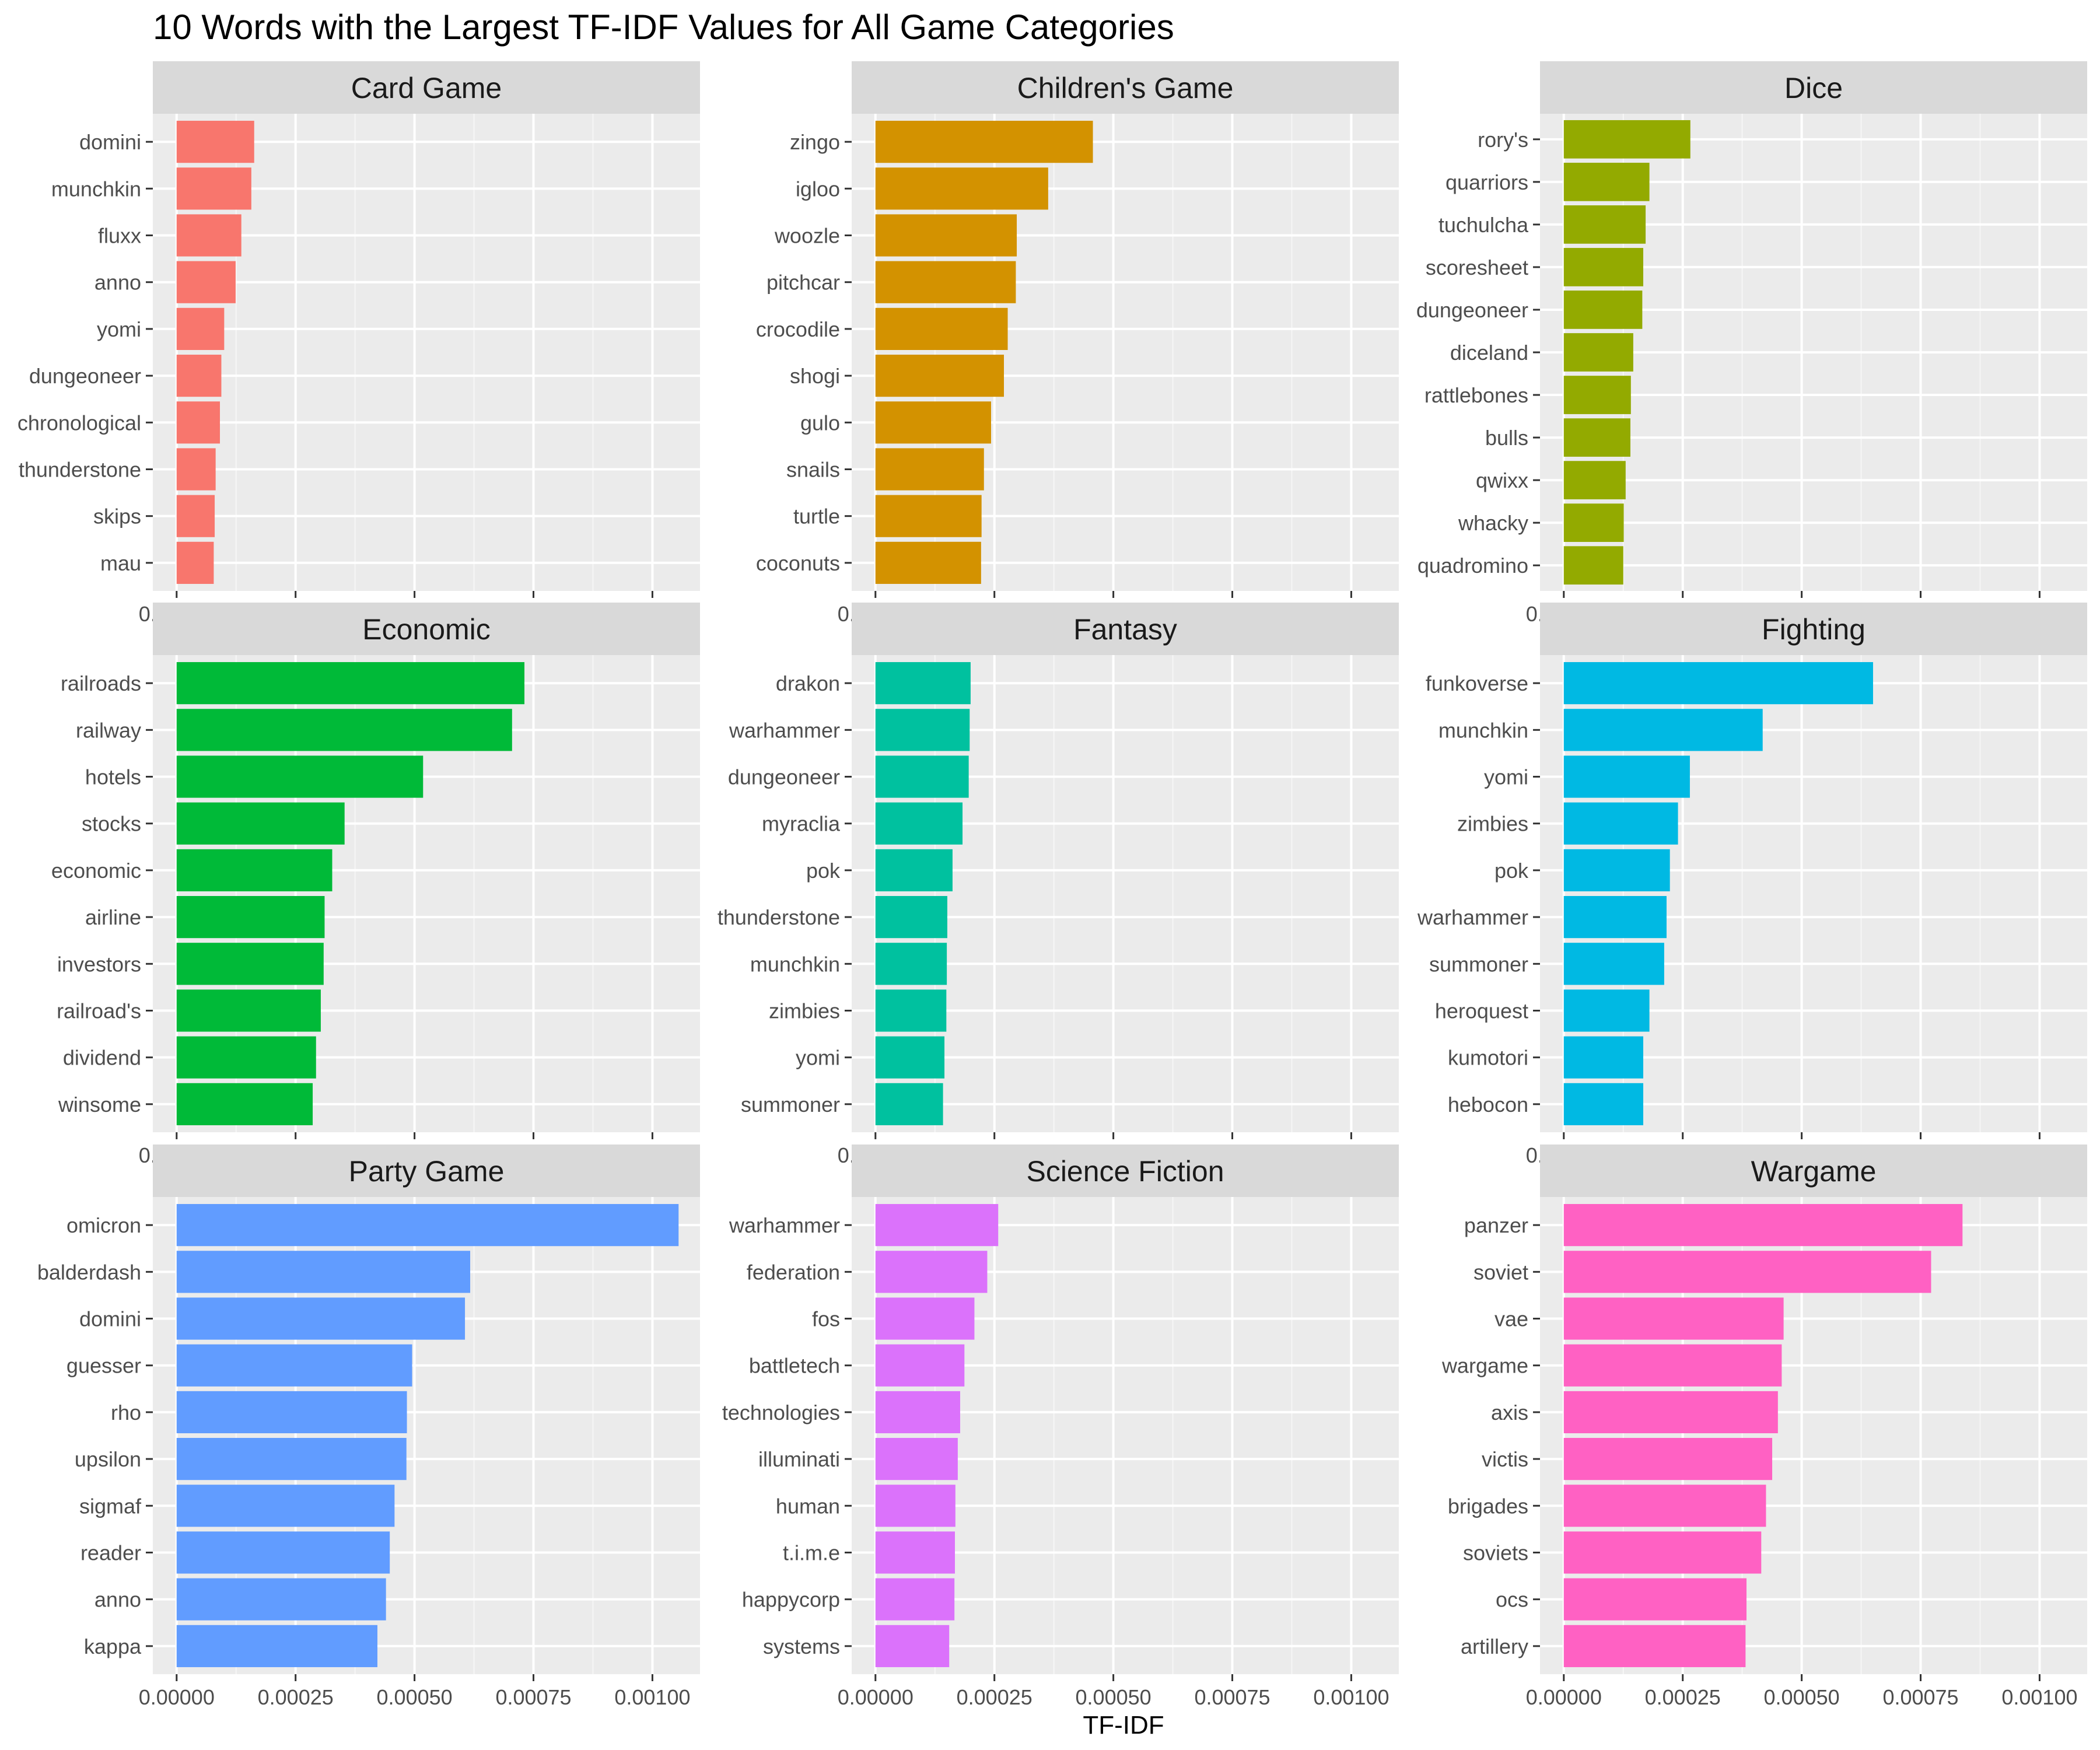 This screenshot has height=1750, width=2100. I want to click on bar-human, so click(915, 1506).